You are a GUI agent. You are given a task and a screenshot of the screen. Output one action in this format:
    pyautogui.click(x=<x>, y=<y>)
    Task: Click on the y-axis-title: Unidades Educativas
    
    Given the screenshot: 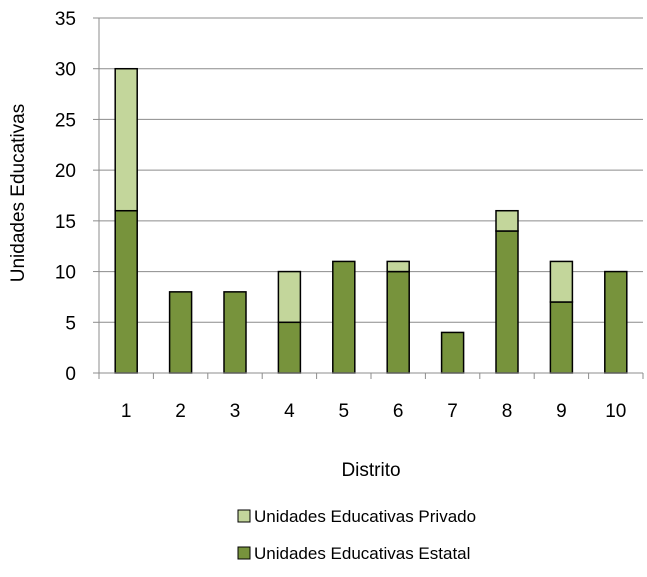 What is the action you would take?
    pyautogui.click(x=18, y=193)
    